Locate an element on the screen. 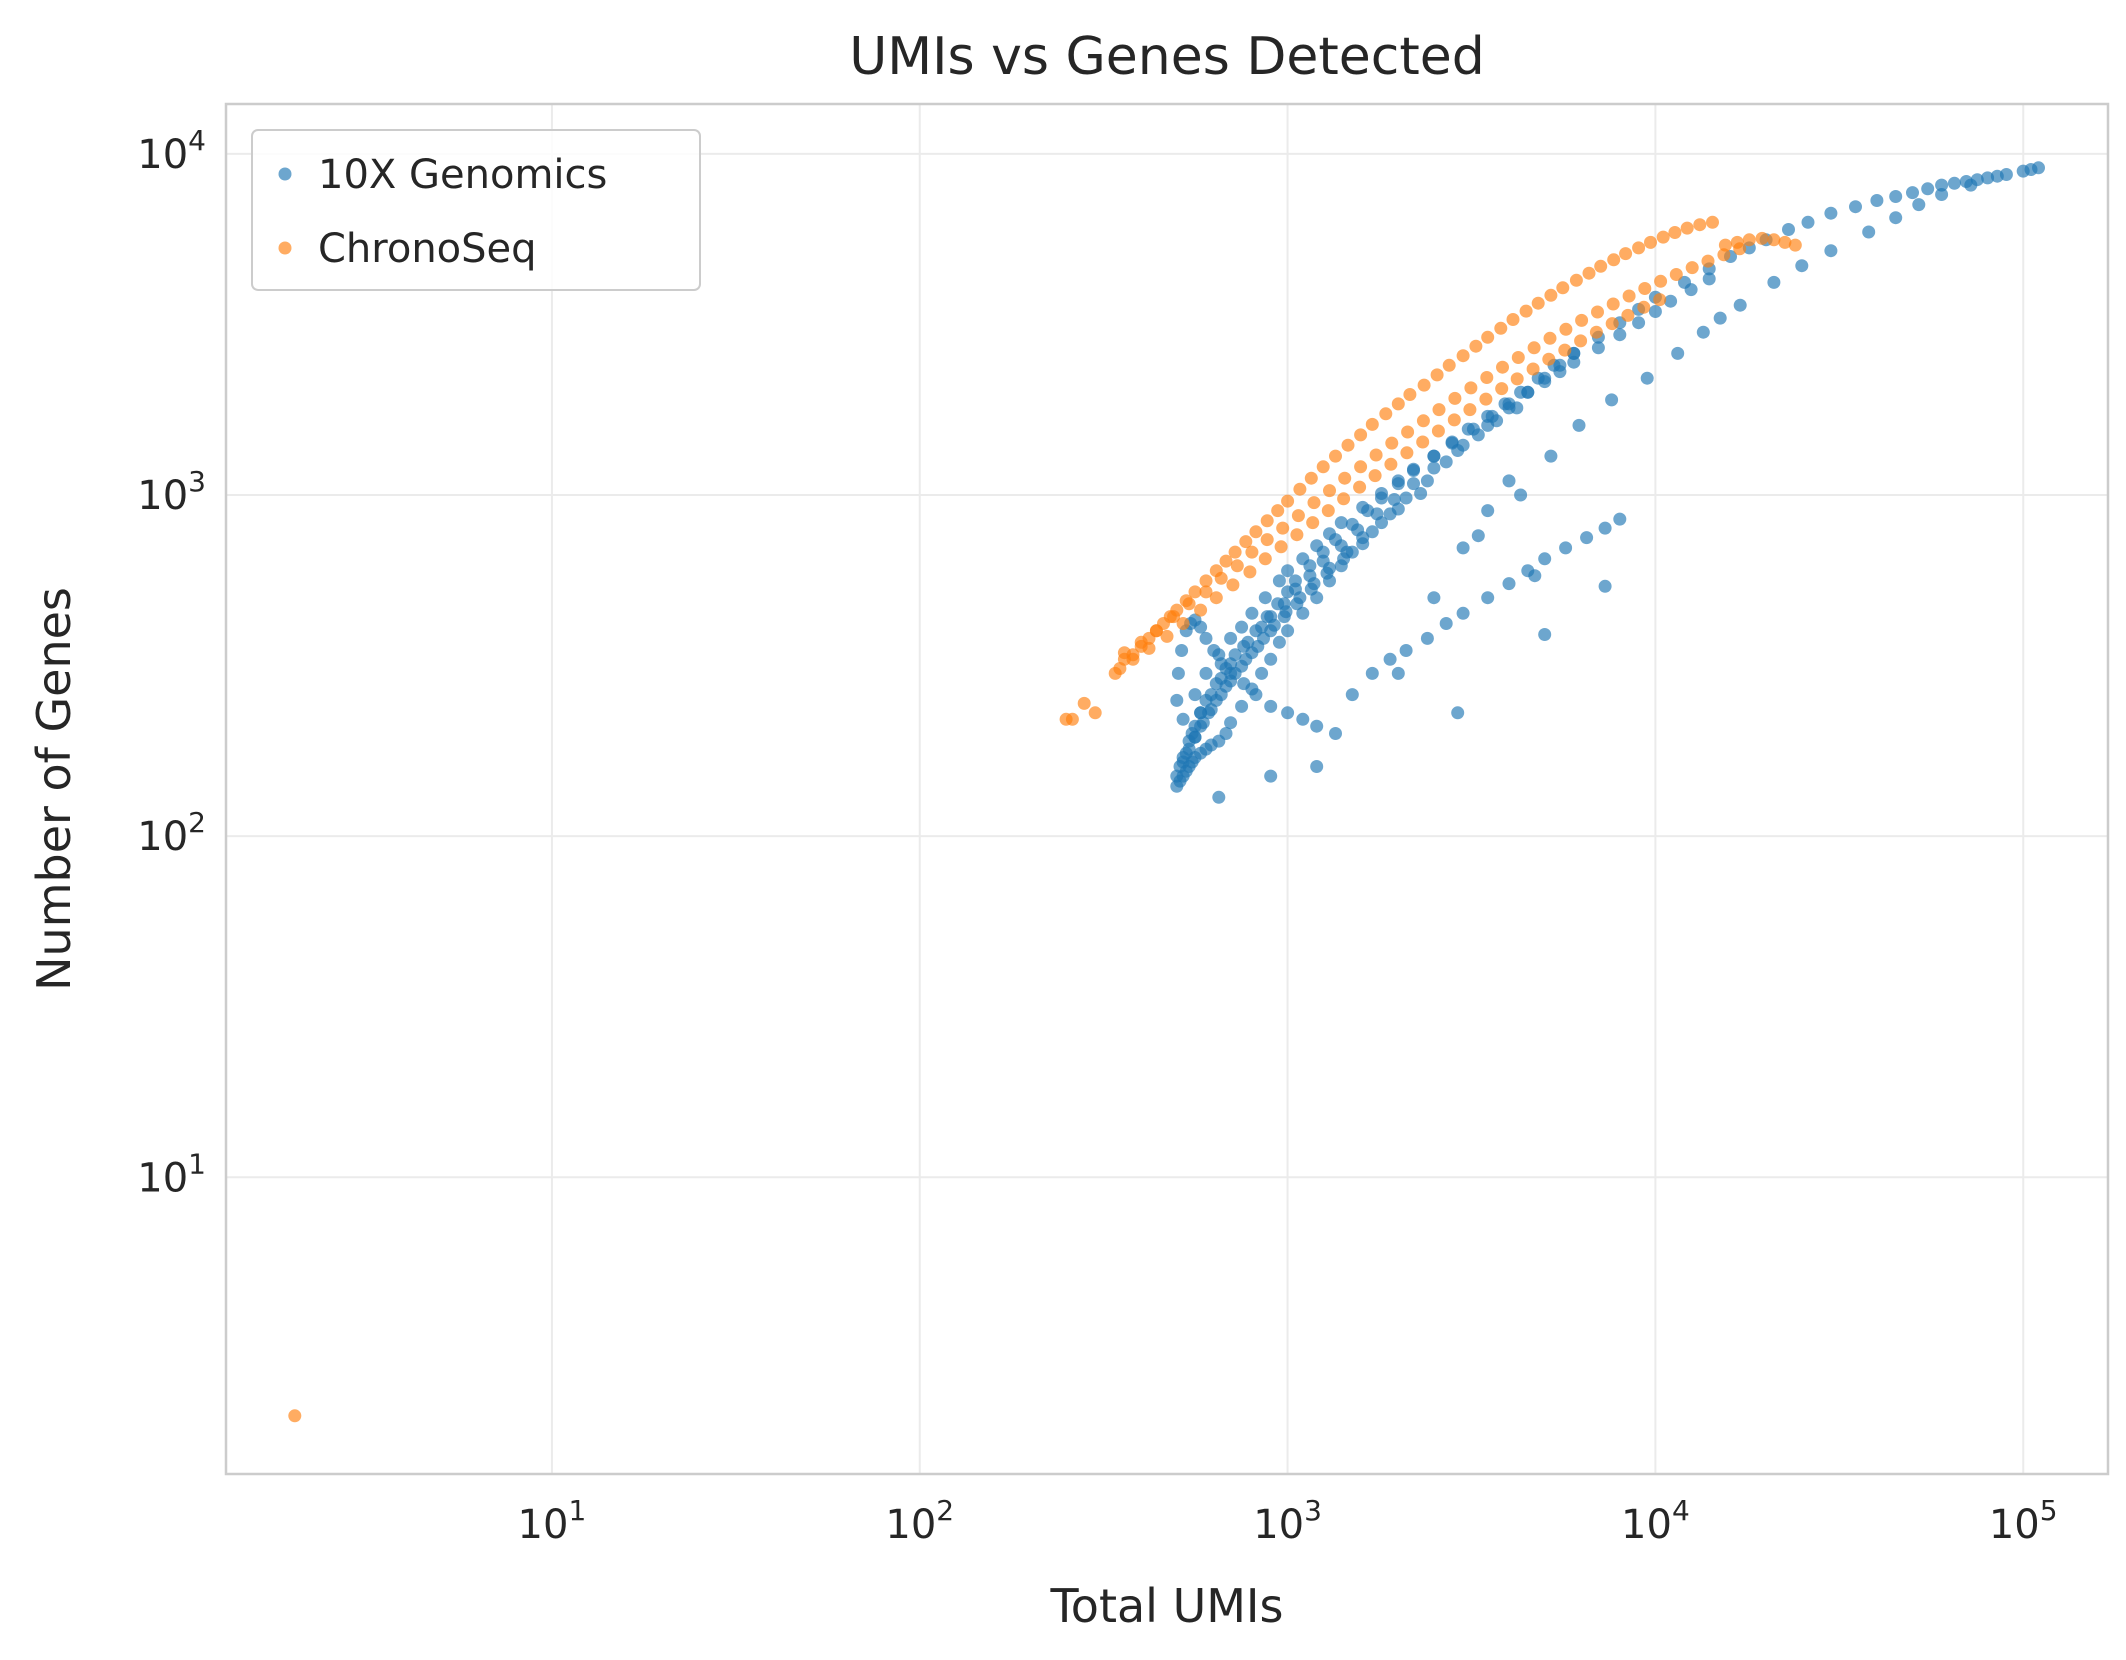 Image resolution: width=2126 pixels, height=1660 pixels. legend-marker-10x is located at coordinates (285, 174).